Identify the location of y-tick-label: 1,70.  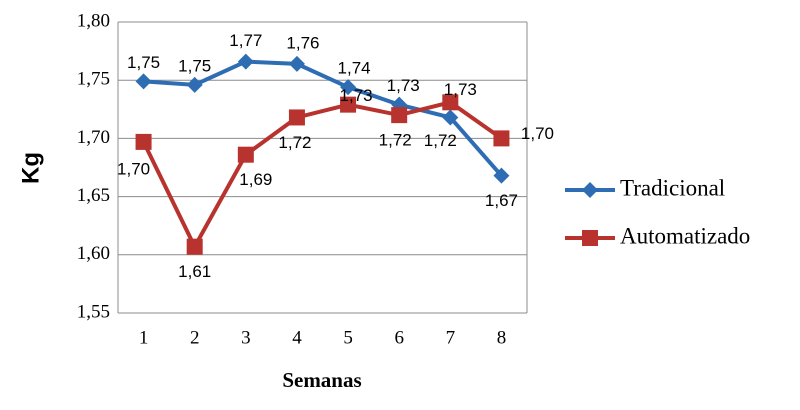
(93, 137).